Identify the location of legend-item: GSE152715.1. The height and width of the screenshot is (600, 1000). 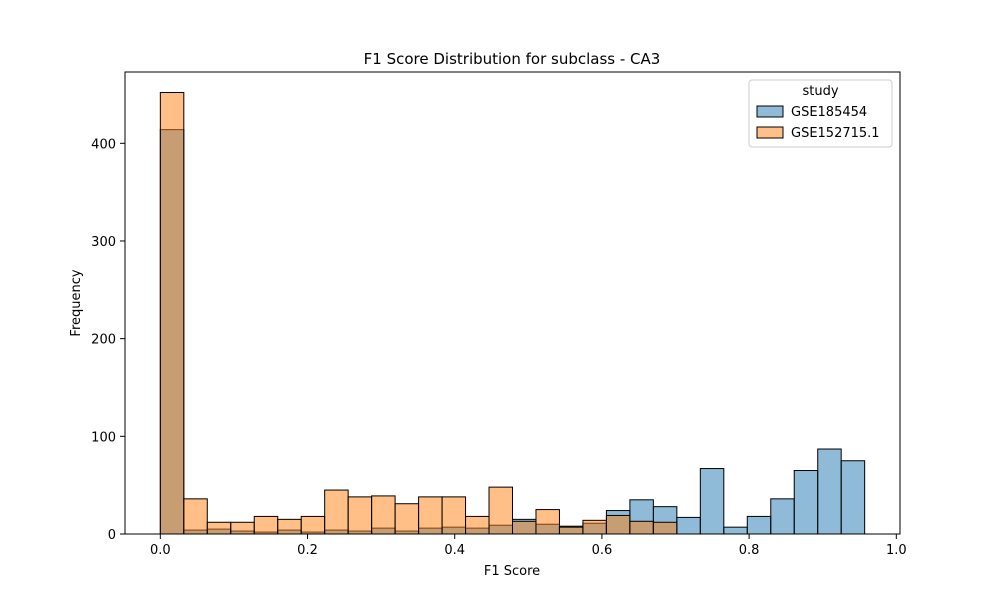
(818, 133).